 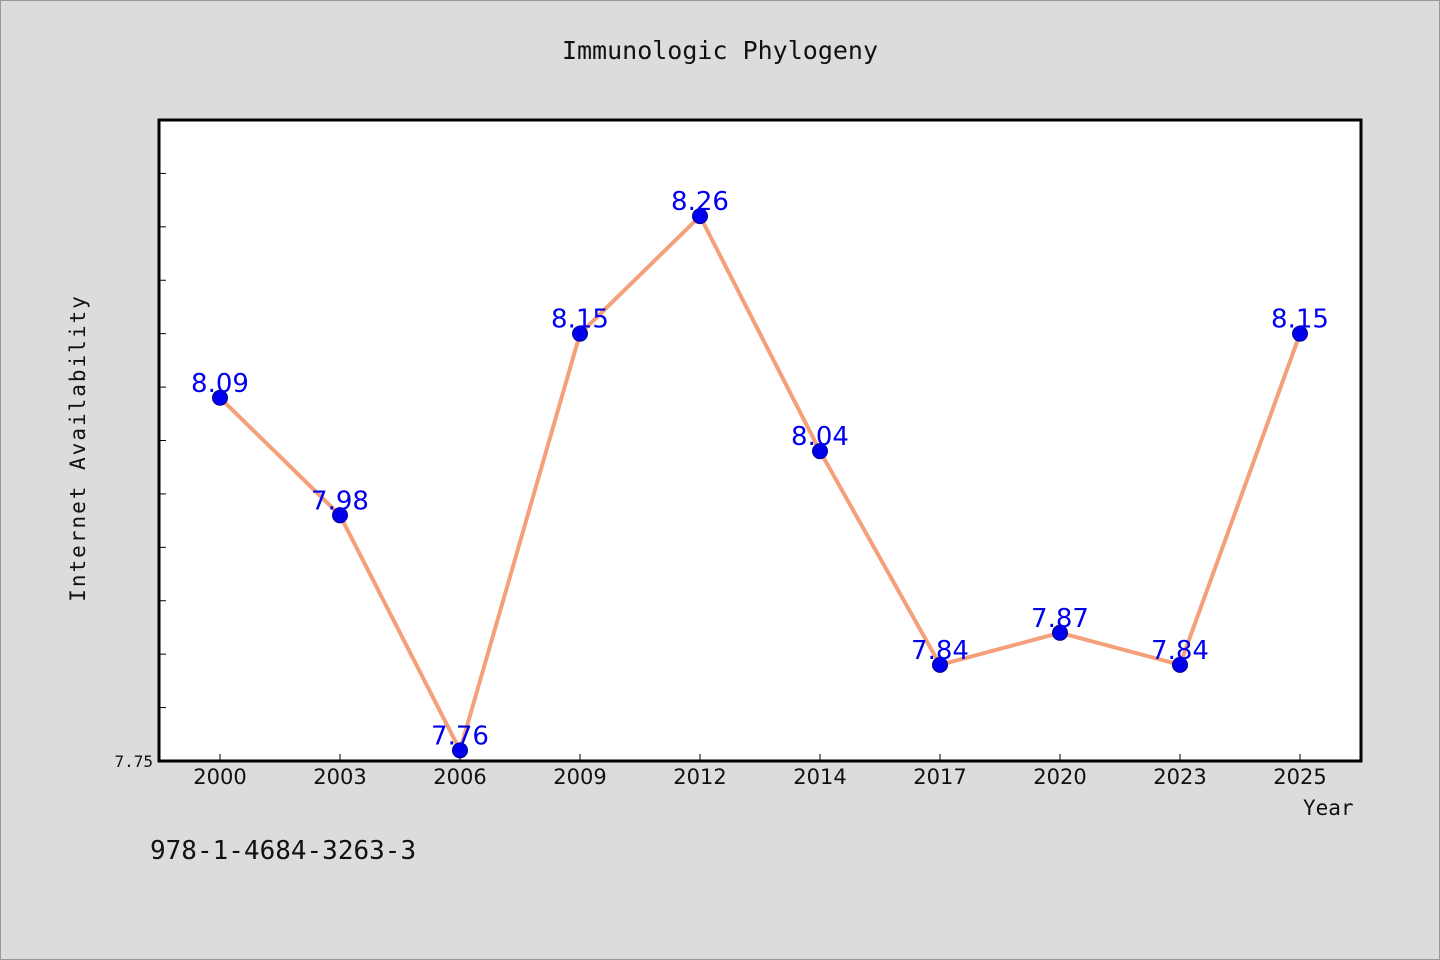 I want to click on x-tick-label: 2025, so click(x=1299, y=777).